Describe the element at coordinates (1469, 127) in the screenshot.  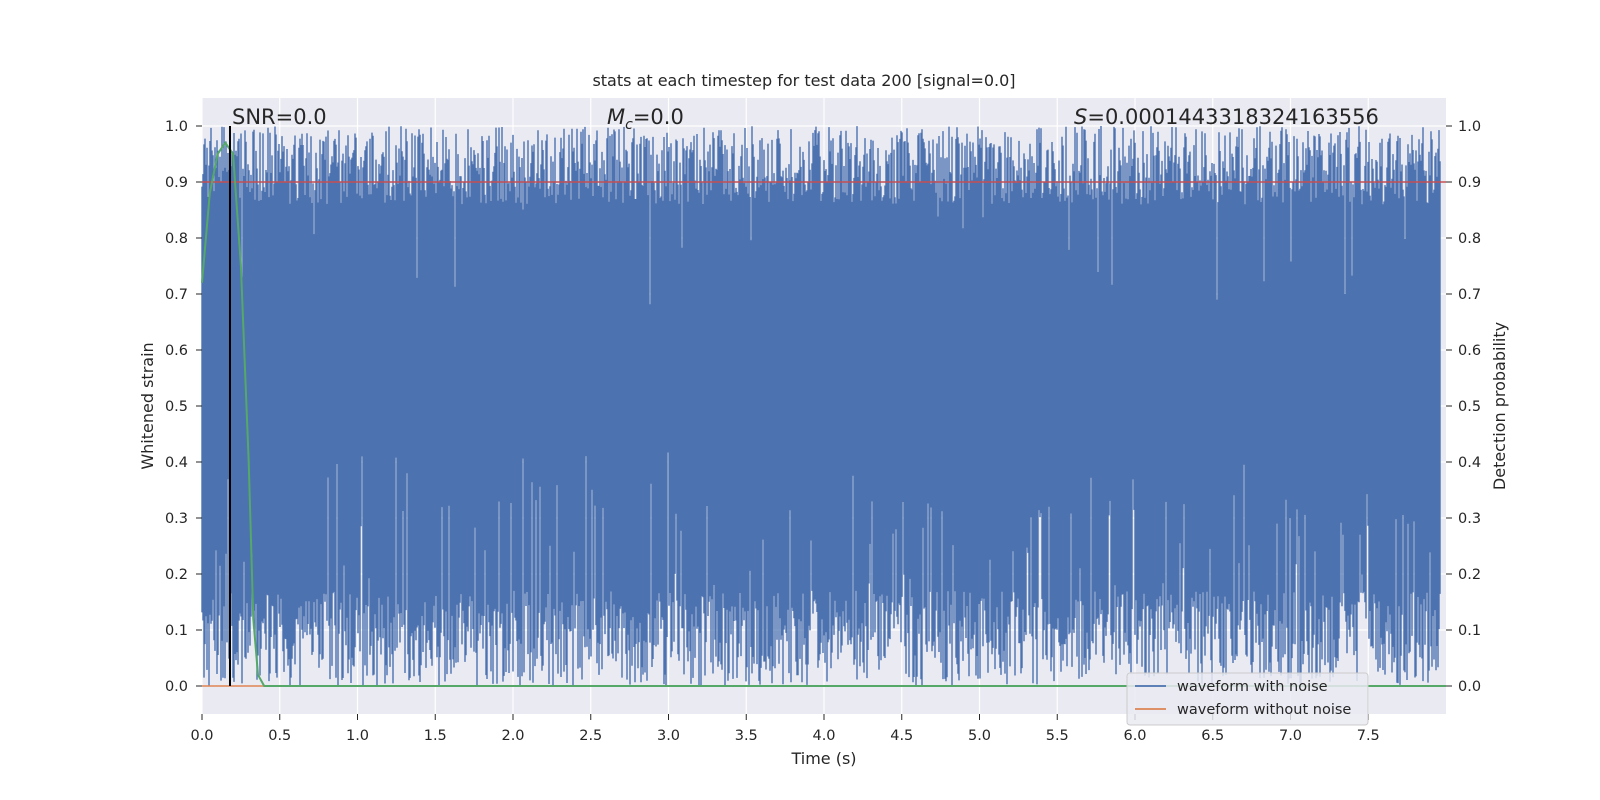
I see `y2-tick-label: 1.0` at that location.